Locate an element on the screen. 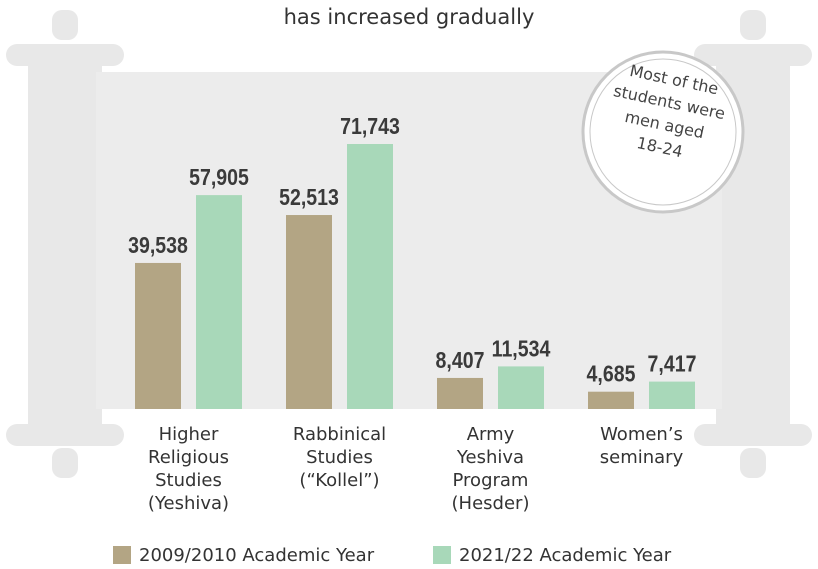  annotation-badge is located at coordinates (663, 132).